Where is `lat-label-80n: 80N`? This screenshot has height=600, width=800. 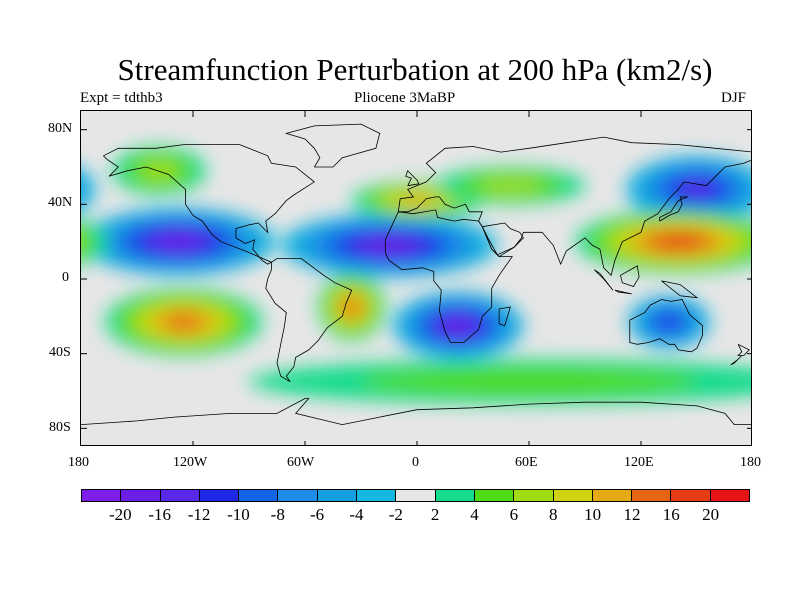
lat-label-80n: 80N is located at coordinates (60, 128).